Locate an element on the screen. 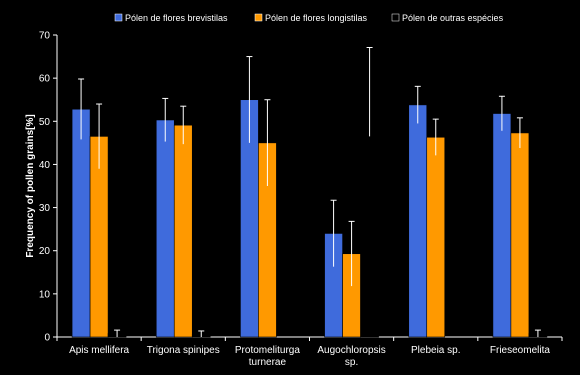  y-tick-label: 20 is located at coordinates (45, 251).